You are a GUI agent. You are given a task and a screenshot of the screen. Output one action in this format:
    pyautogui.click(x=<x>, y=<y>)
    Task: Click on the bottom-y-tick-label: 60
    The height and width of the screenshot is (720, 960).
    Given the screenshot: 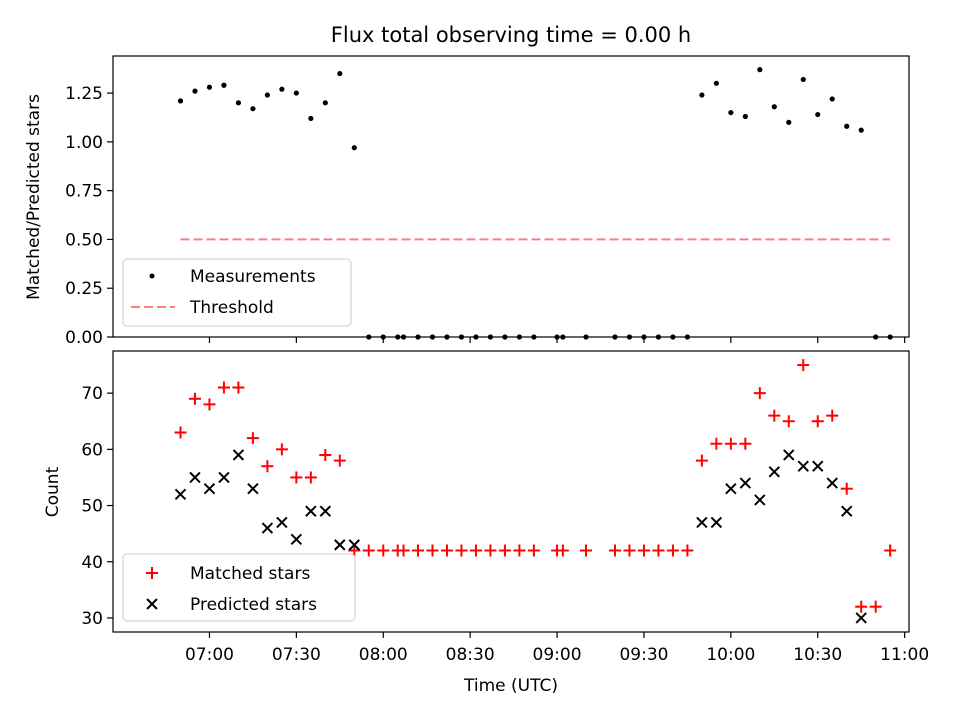 What is the action you would take?
    pyautogui.click(x=92, y=450)
    